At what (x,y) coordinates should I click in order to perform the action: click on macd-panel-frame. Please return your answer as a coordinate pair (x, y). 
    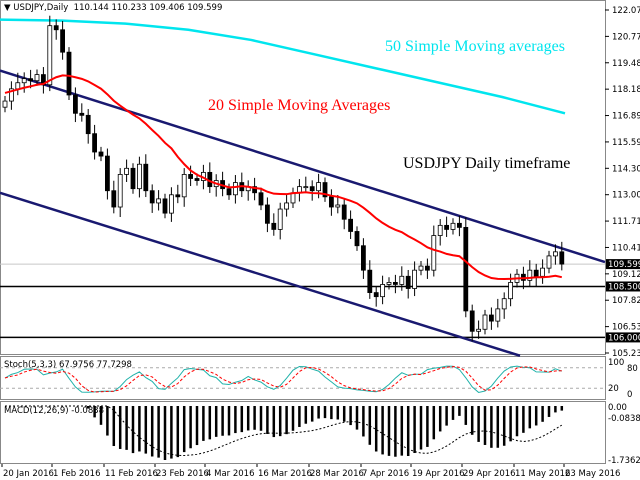
    Looking at the image, I should click on (303, 432).